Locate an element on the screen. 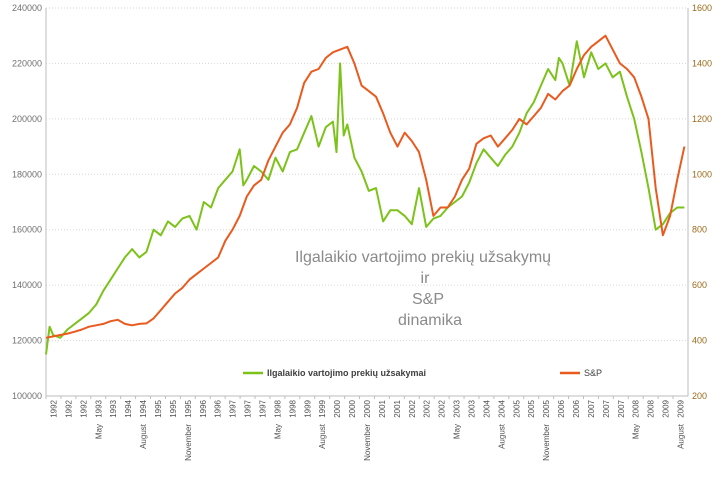 The height and width of the screenshot is (486, 724). x-sublabel-8: November is located at coordinates (546, 442).